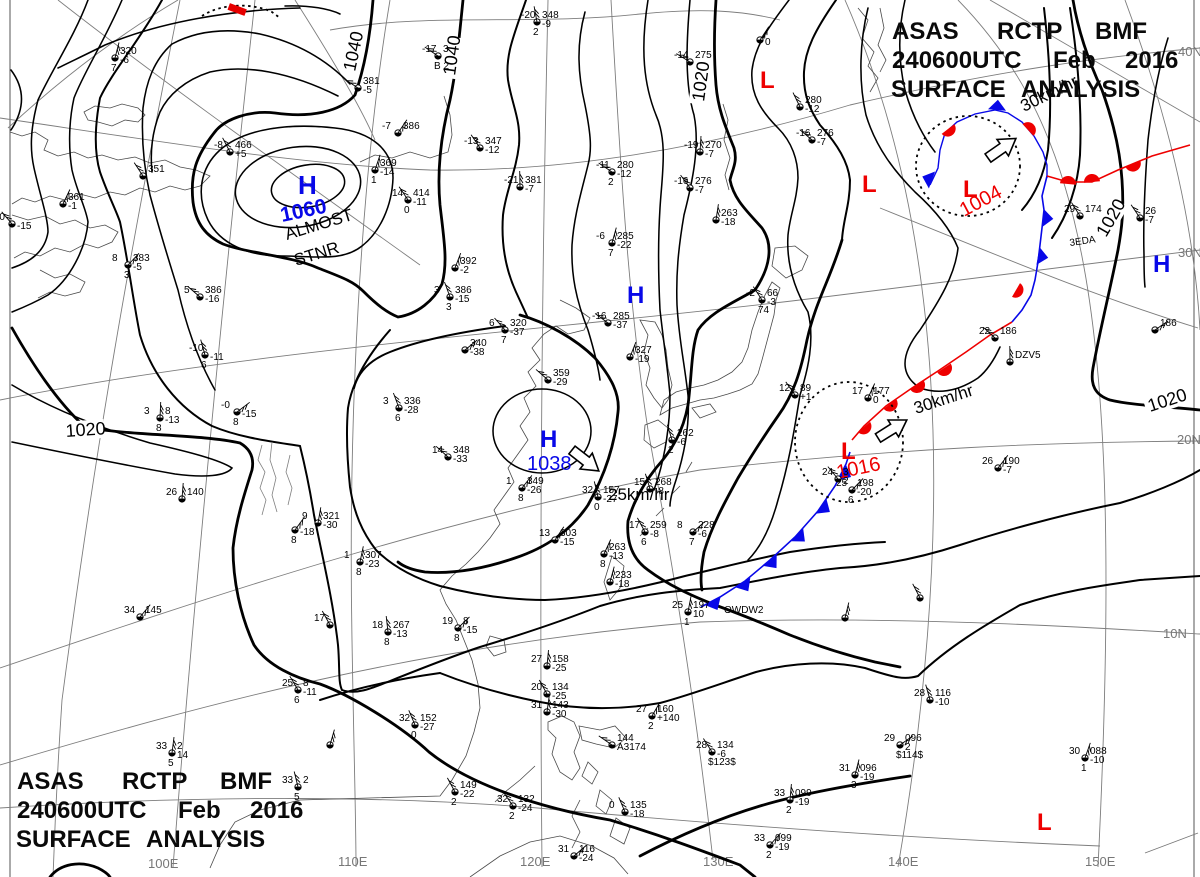 This screenshot has height=877, width=1200. Describe the element at coordinates (699, 614) in the screenshot. I see `svg-text: 10` at that location.